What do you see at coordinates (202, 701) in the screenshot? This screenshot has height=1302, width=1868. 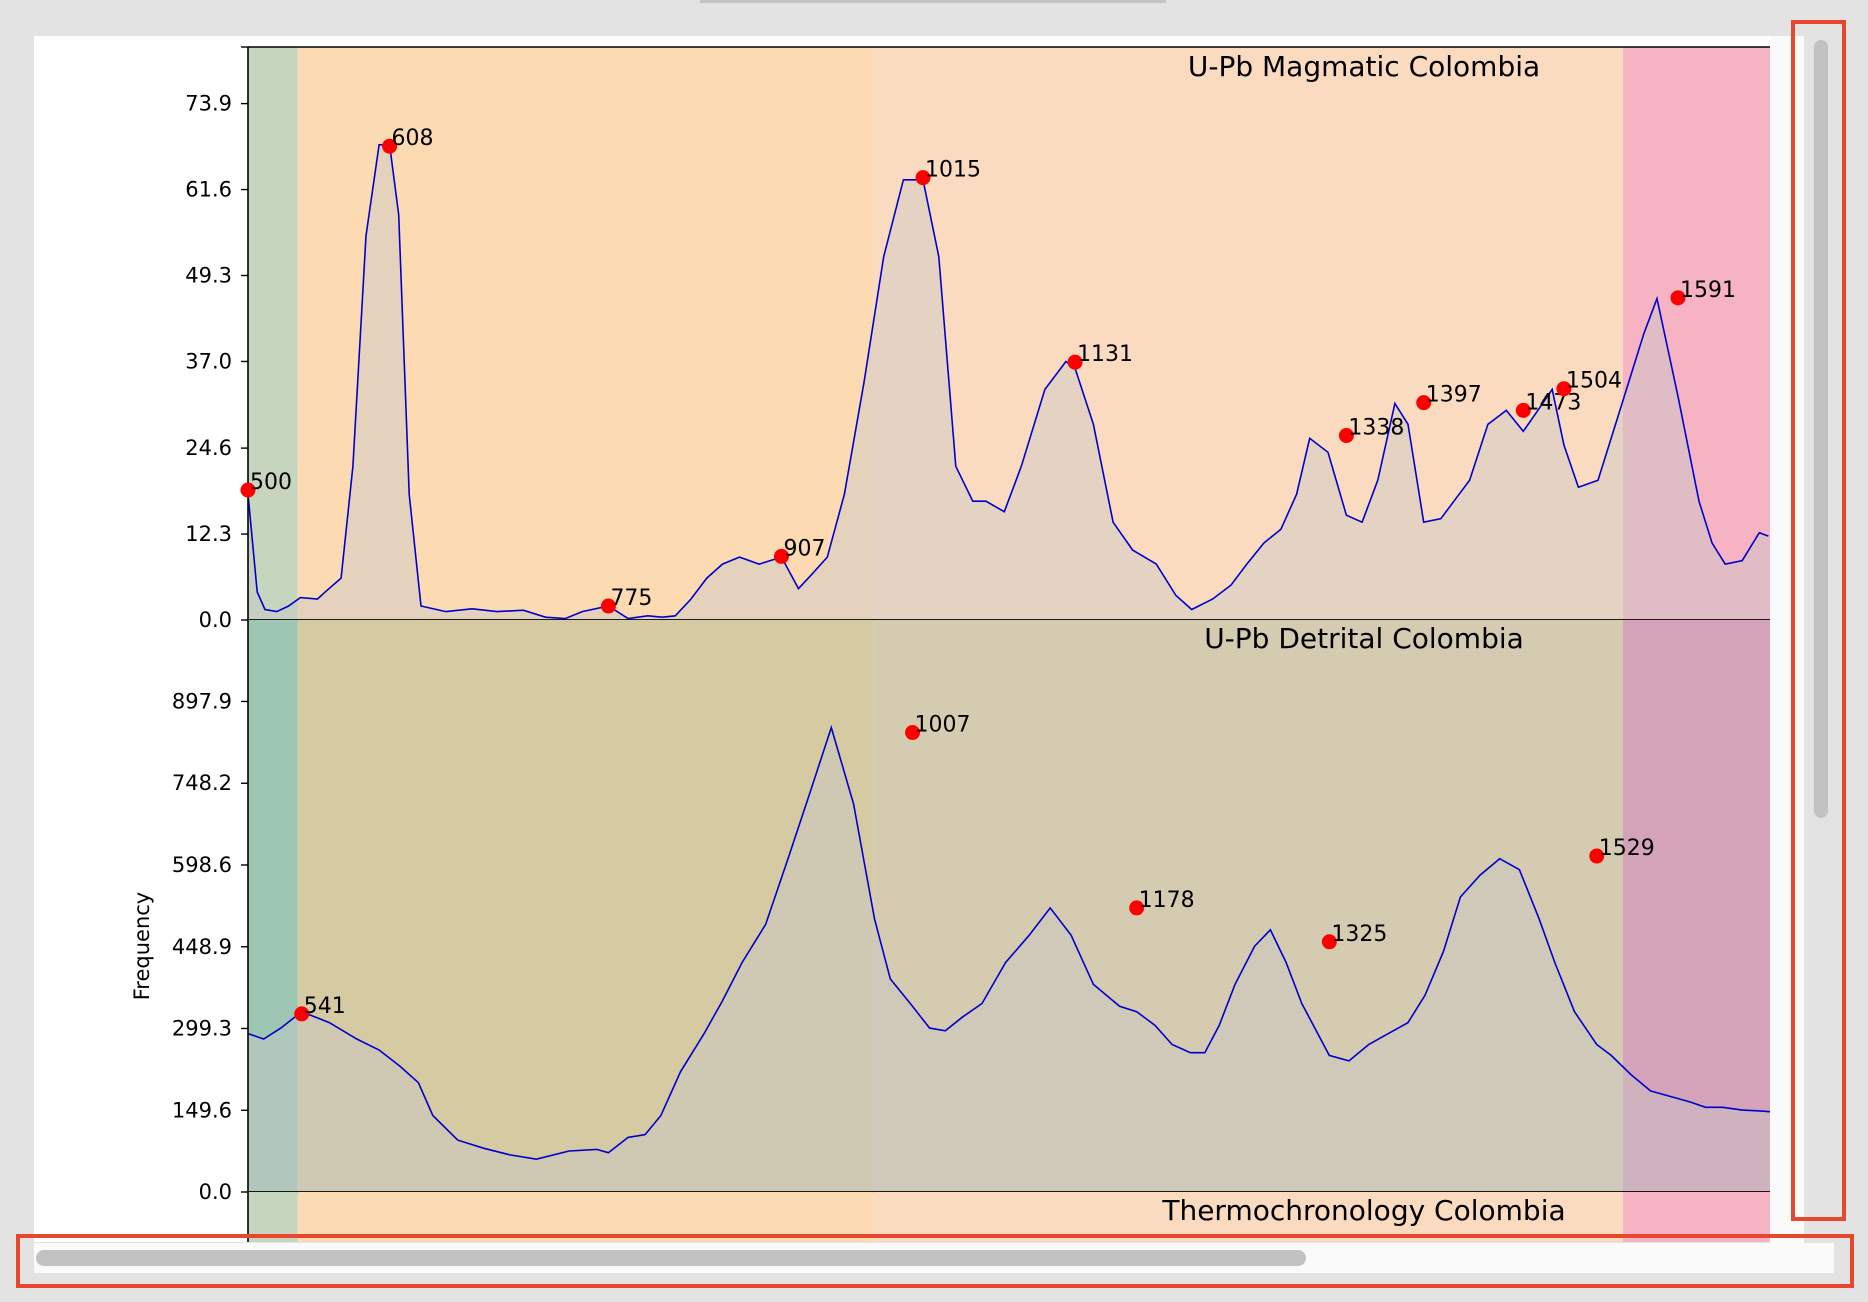 I see `y-tick-label: 897.9` at bounding box center [202, 701].